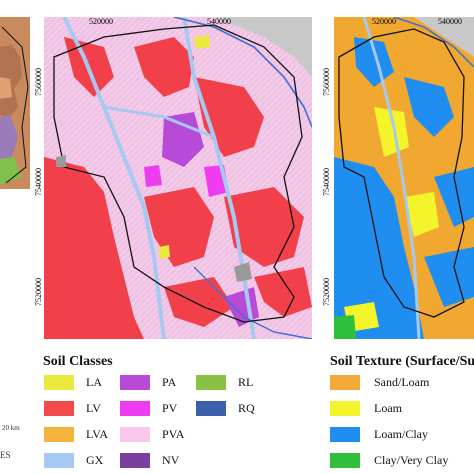  What do you see at coordinates (78, 361) in the screenshot?
I see `soil-classes-legend-title: Soil Classes` at bounding box center [78, 361].